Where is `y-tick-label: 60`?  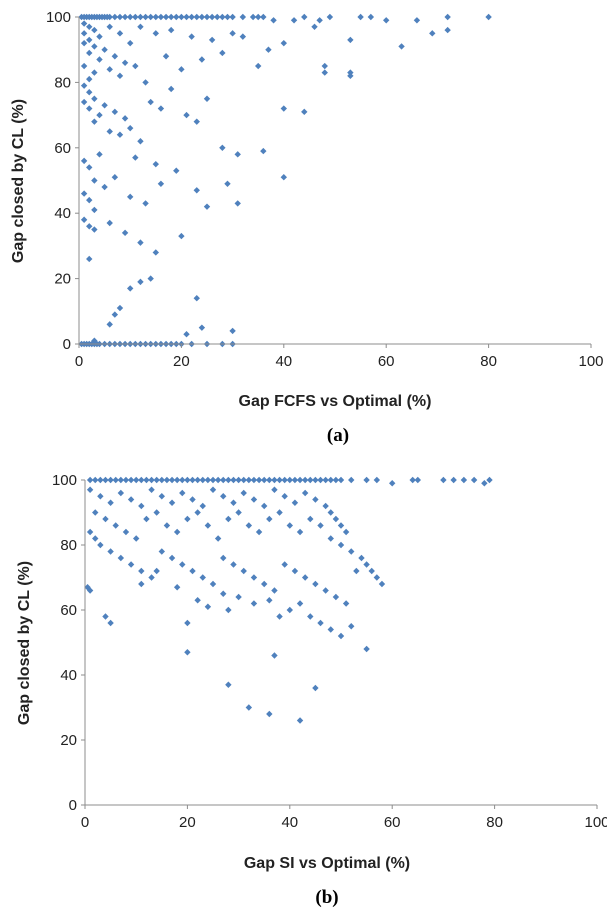 y-tick-label: 60 is located at coordinates (68, 610).